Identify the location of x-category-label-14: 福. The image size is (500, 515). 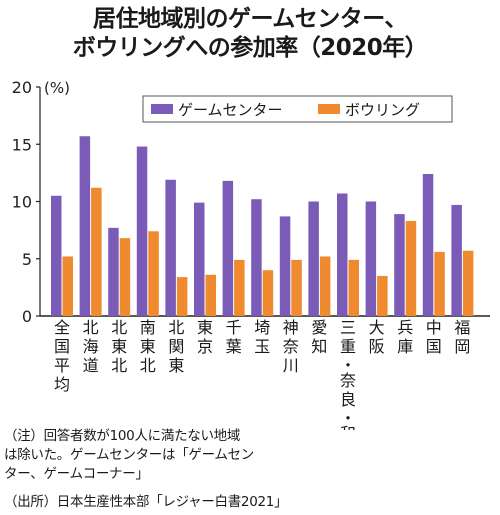
(462, 327).